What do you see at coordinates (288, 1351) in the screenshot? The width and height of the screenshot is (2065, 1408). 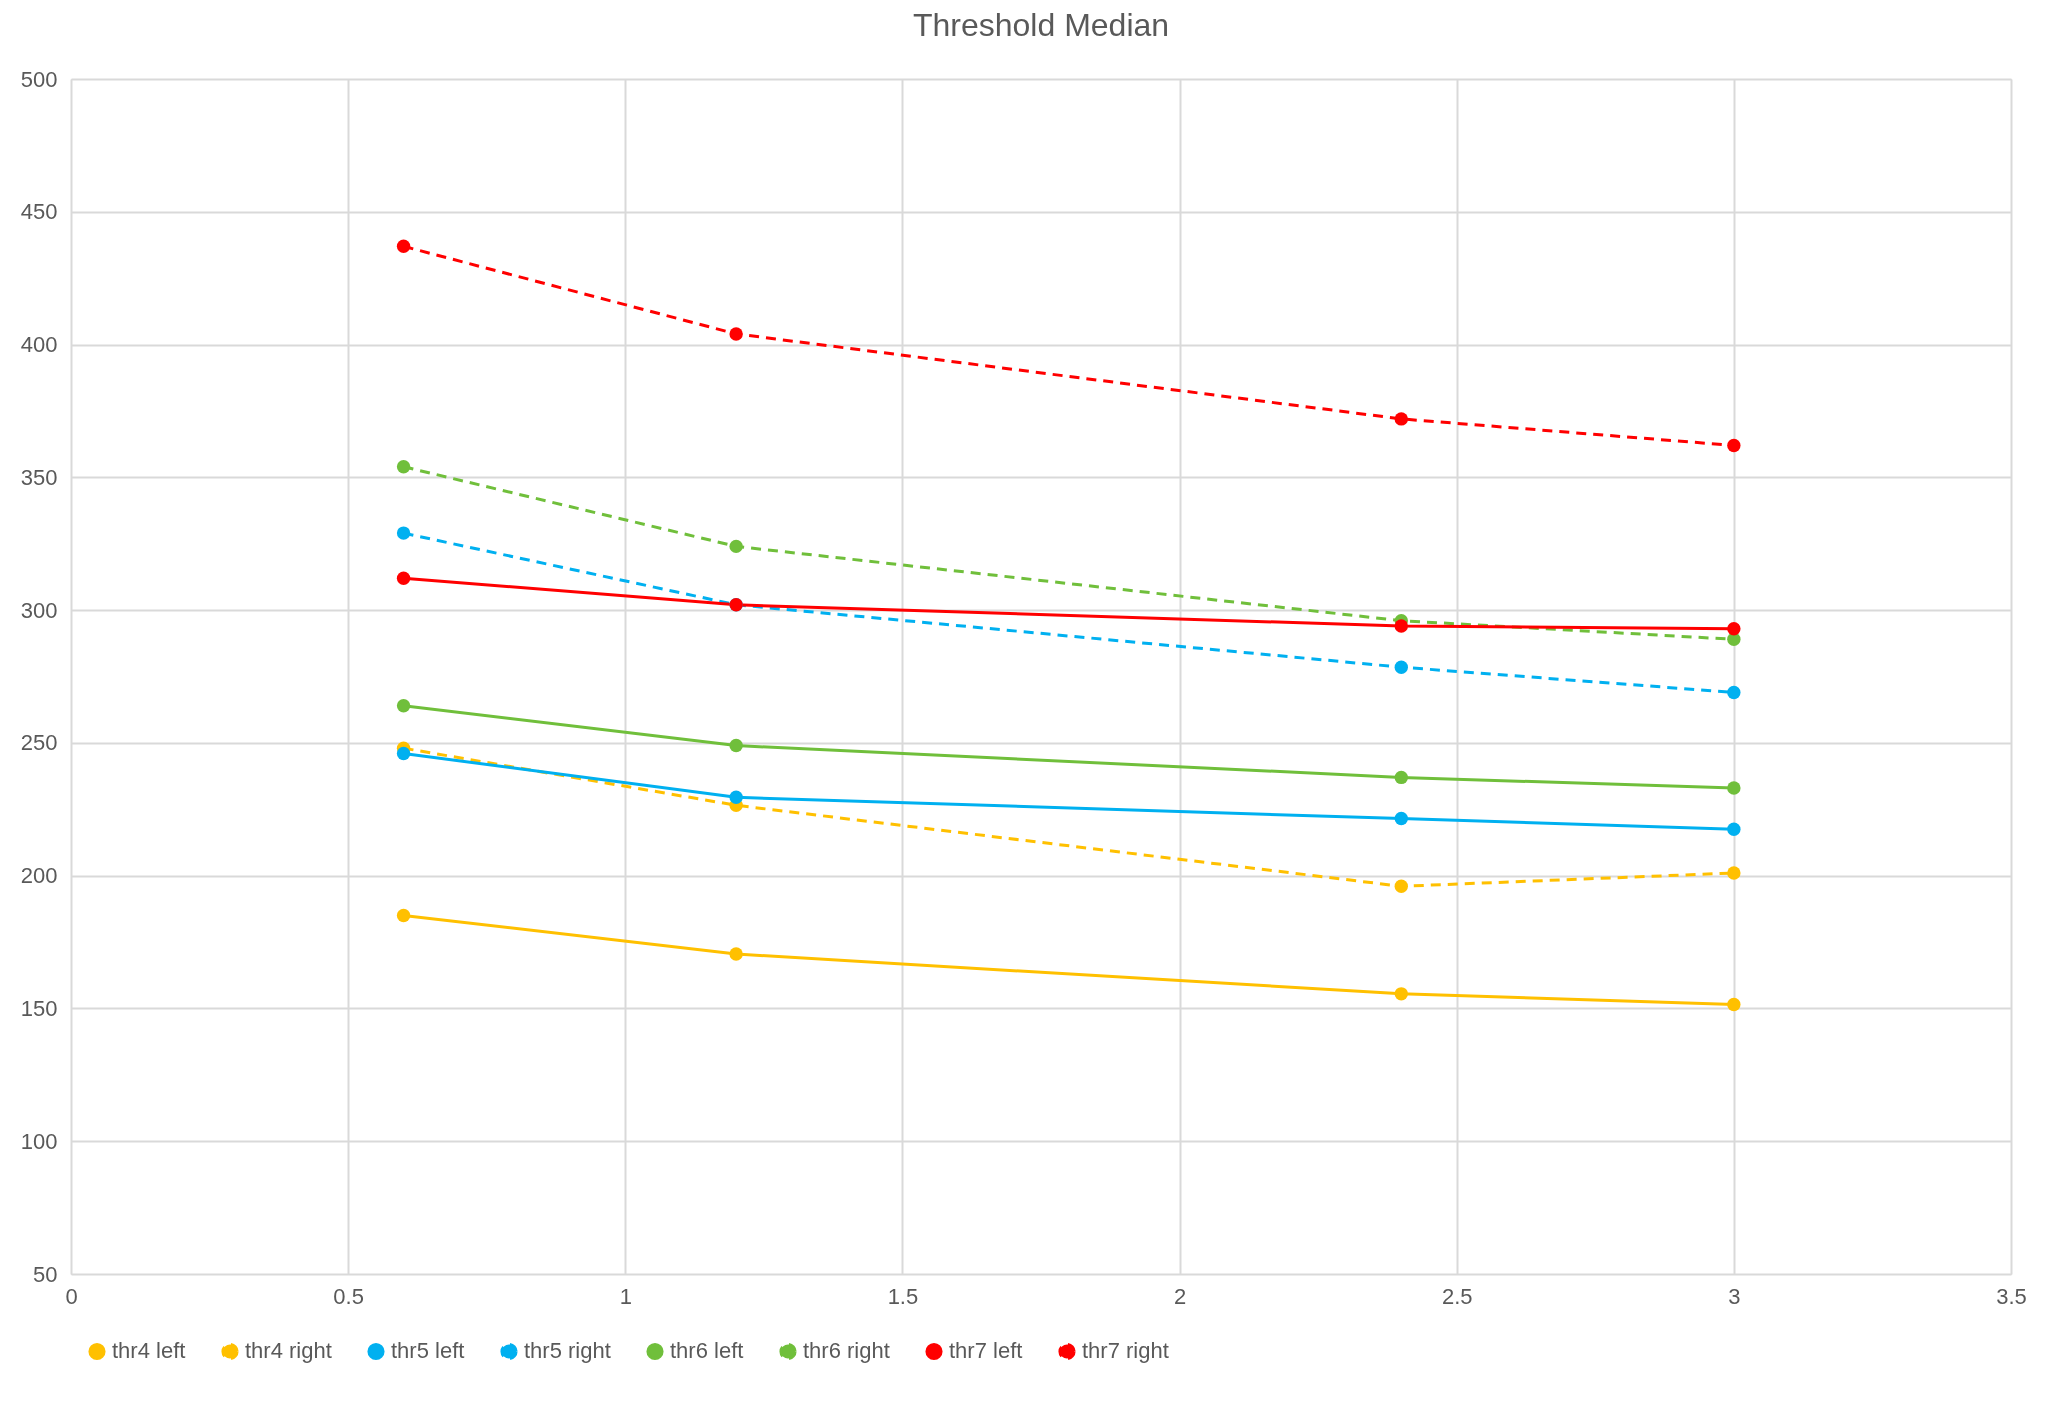 I see `legend-label: thr4 right` at bounding box center [288, 1351].